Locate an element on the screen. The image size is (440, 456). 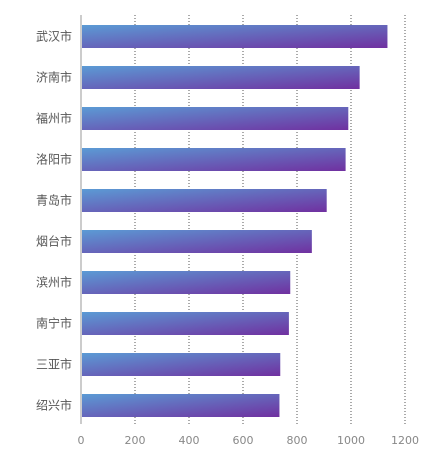
category-label: 济南市 is located at coordinates (54, 77).